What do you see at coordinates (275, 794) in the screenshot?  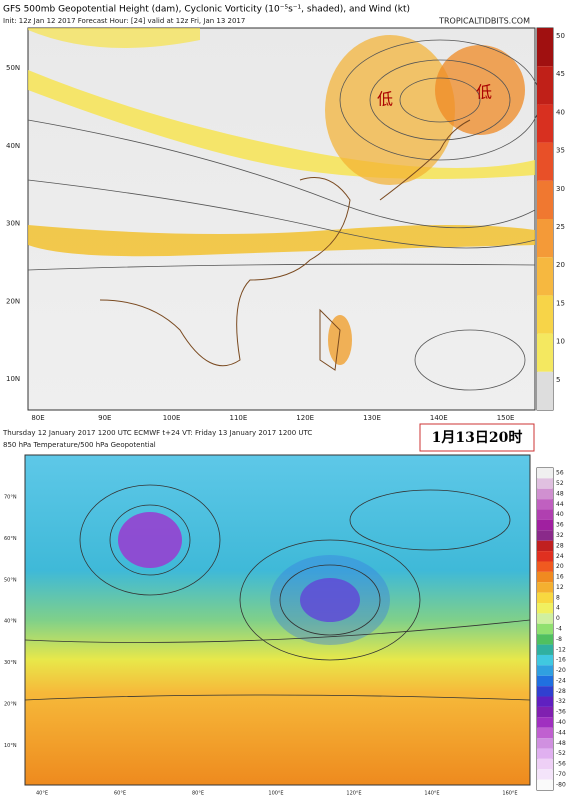 I see `lon-label: 100°E` at bounding box center [275, 794].